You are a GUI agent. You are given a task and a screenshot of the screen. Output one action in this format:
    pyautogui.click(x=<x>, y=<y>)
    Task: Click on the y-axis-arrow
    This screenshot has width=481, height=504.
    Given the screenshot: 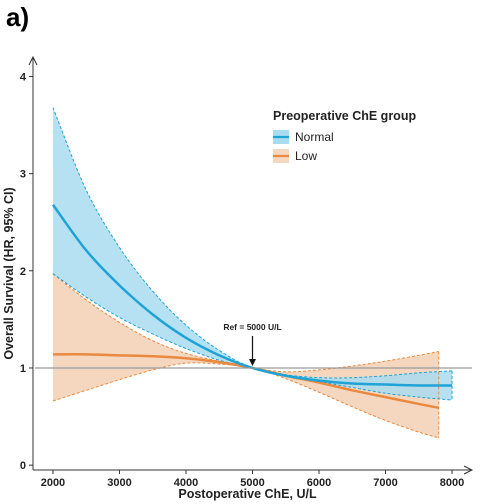 What is the action you would take?
    pyautogui.click(x=33, y=60)
    